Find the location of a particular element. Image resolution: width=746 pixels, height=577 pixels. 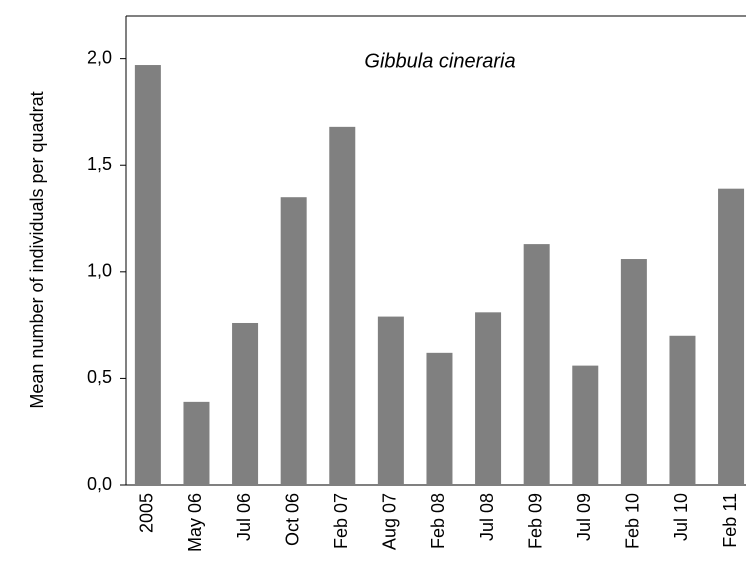

y-tick-label: 2,0 is located at coordinates (99, 57).